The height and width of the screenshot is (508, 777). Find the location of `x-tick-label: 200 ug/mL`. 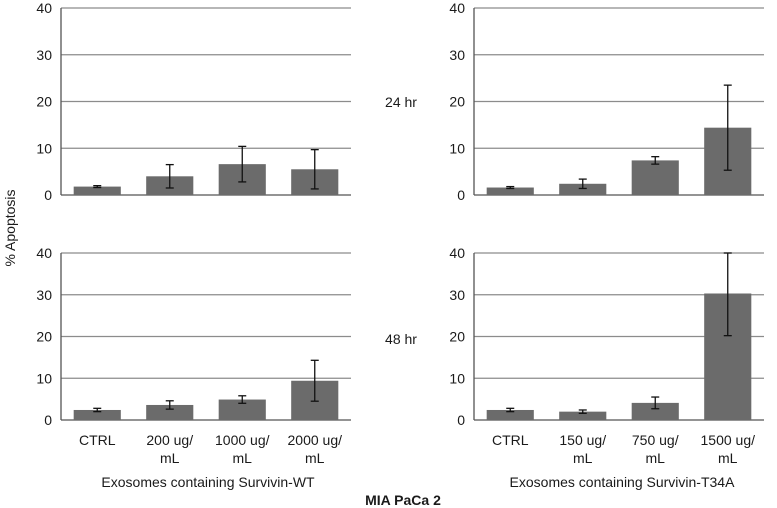

x-tick-label: 200 ug/mL is located at coordinates (169, 449).